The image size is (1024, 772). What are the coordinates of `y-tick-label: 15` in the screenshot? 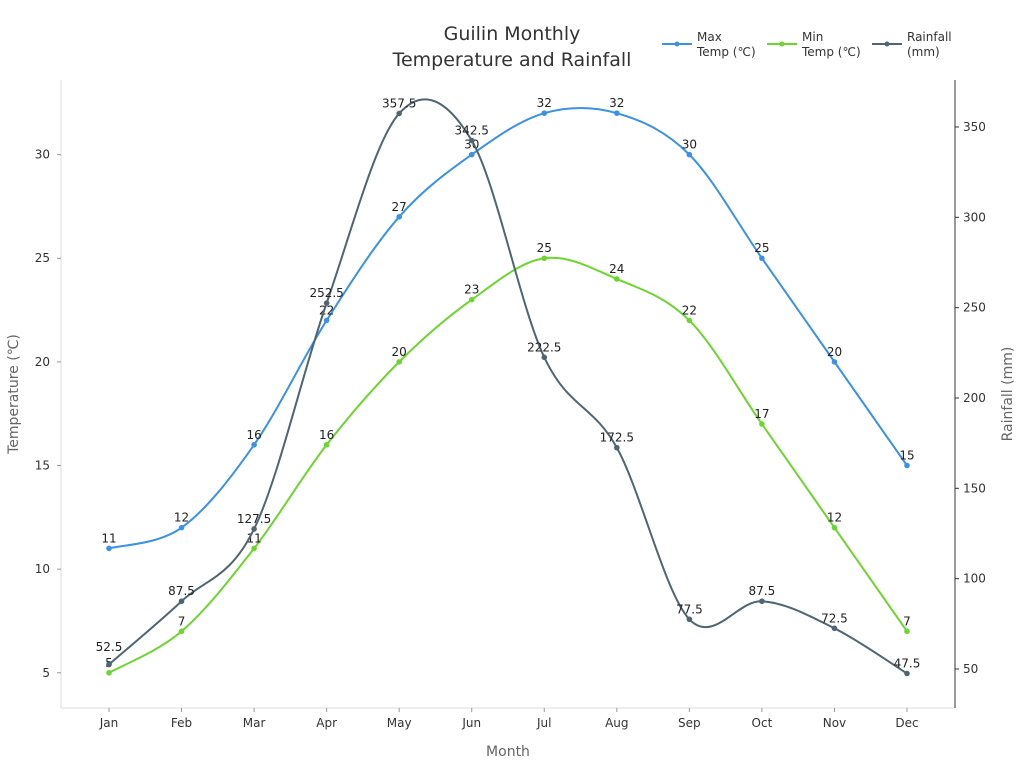 It's located at (42, 466).